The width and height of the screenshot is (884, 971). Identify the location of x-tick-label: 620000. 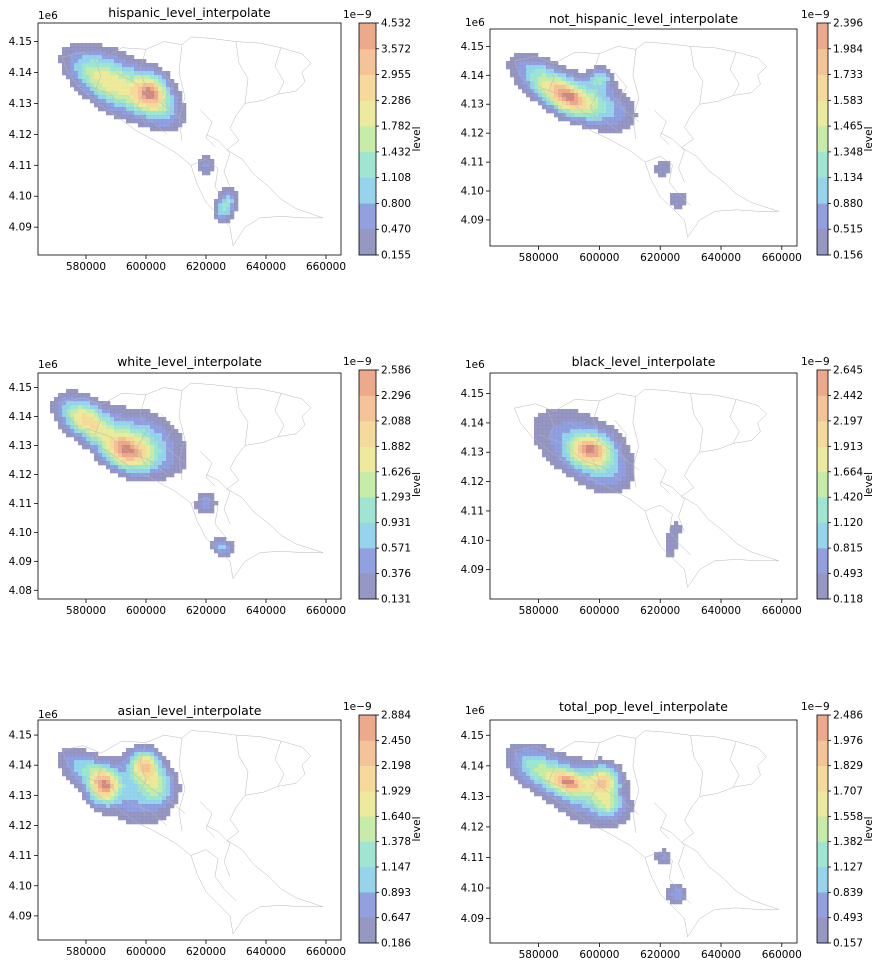
(206, 611).